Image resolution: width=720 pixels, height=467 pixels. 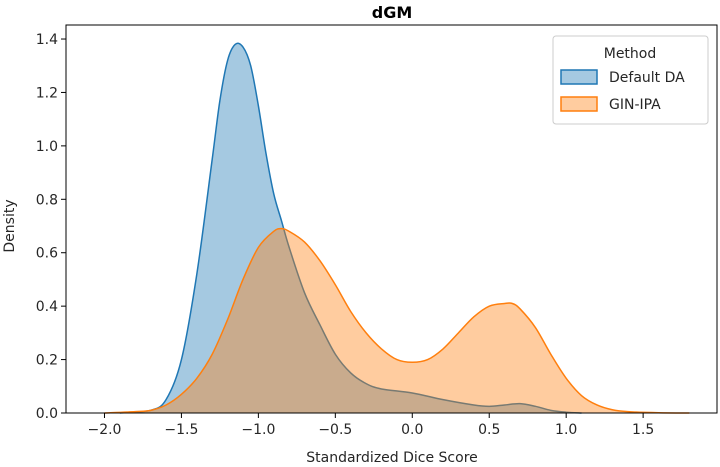 I want to click on y-tick-label: 1.2, so click(x=47, y=93).